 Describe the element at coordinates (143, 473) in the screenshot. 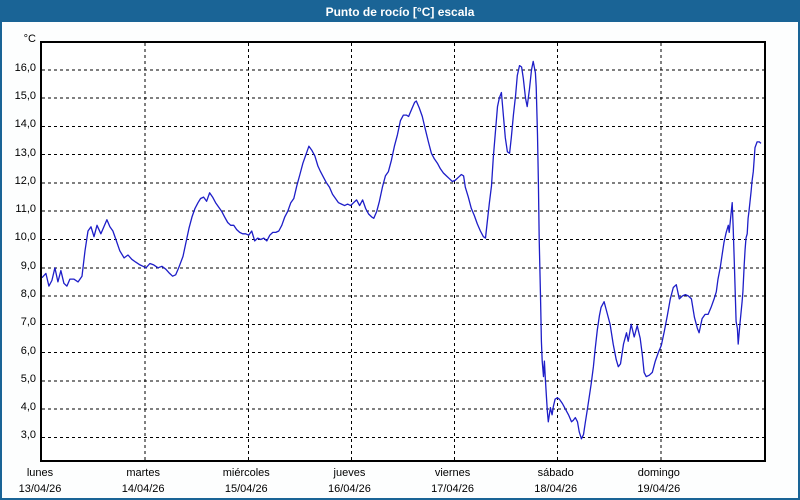

I see `x-day-name-label: martes` at that location.